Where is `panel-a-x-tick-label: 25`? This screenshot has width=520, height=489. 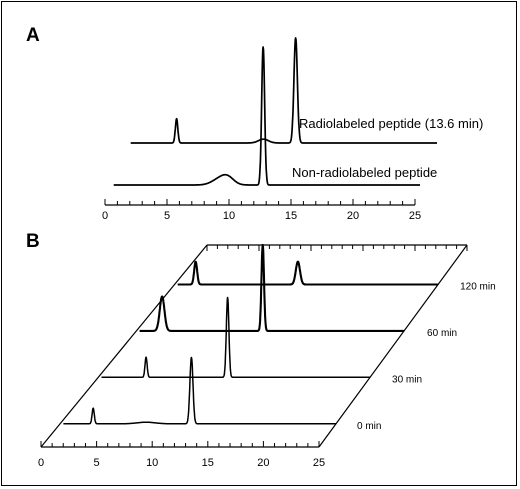
panel-a-x-tick-label: 25 is located at coordinates (415, 216).